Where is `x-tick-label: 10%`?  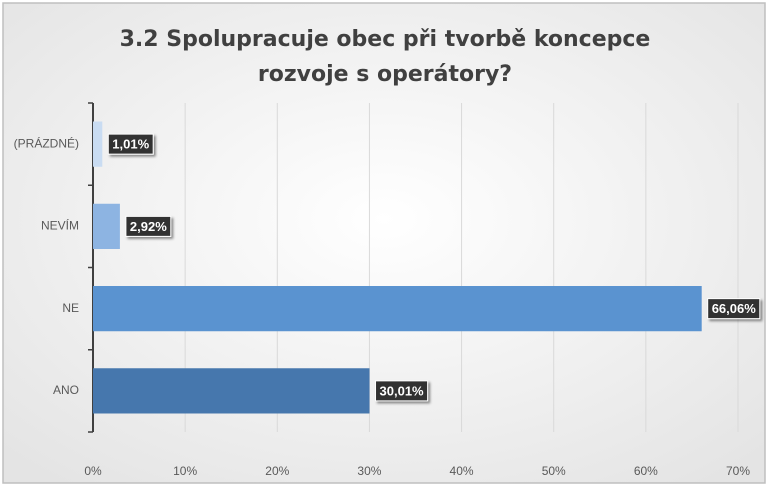 x-tick-label: 10% is located at coordinates (185, 471).